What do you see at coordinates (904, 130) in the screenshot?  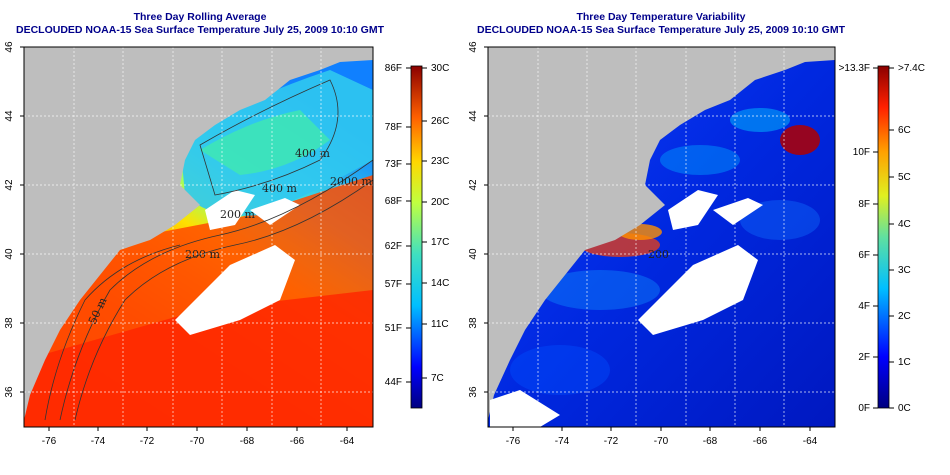 I see `right-cb-c-2: 6C` at bounding box center [904, 130].